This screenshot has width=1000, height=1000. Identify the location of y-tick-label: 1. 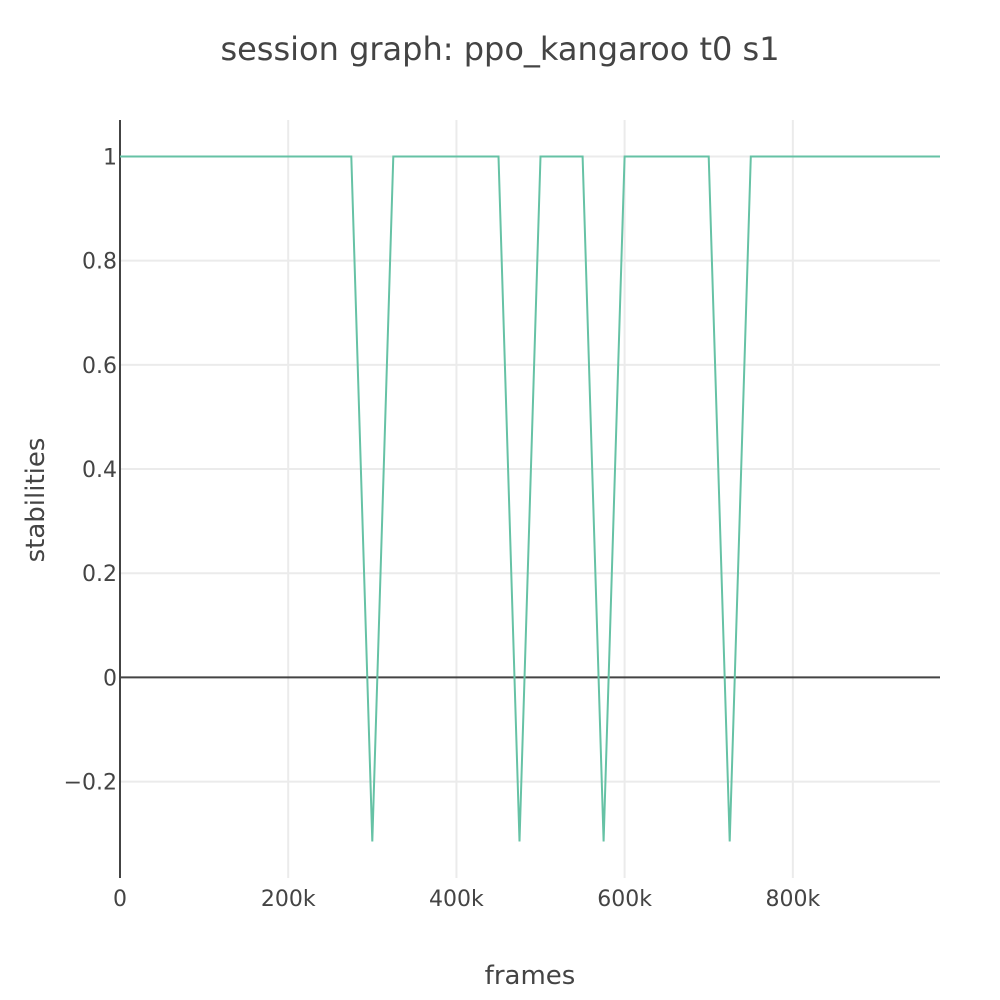
(110, 157).